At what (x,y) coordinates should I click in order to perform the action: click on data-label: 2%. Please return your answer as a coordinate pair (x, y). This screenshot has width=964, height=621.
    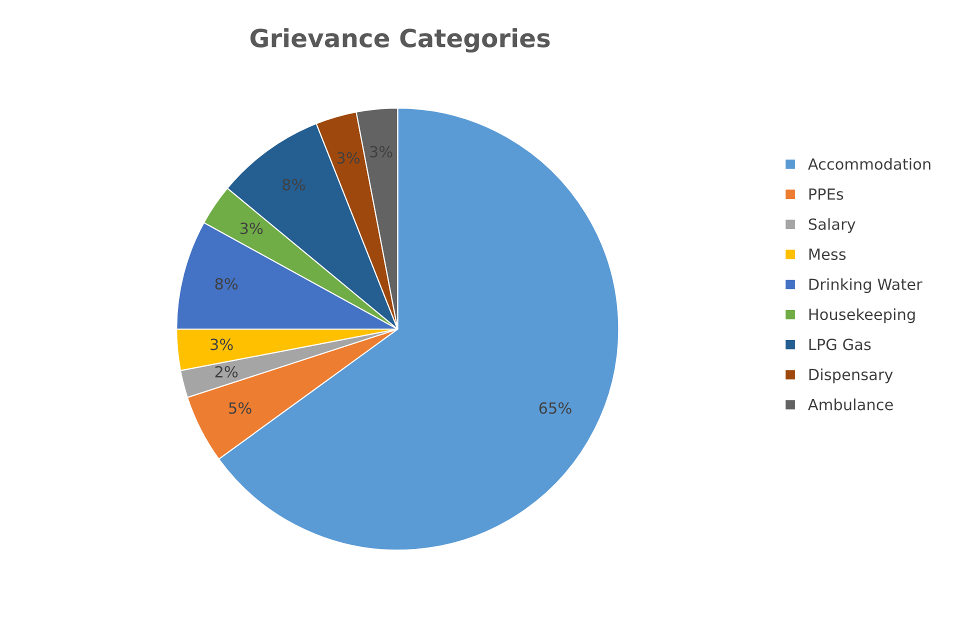
    Looking at the image, I should click on (226, 372).